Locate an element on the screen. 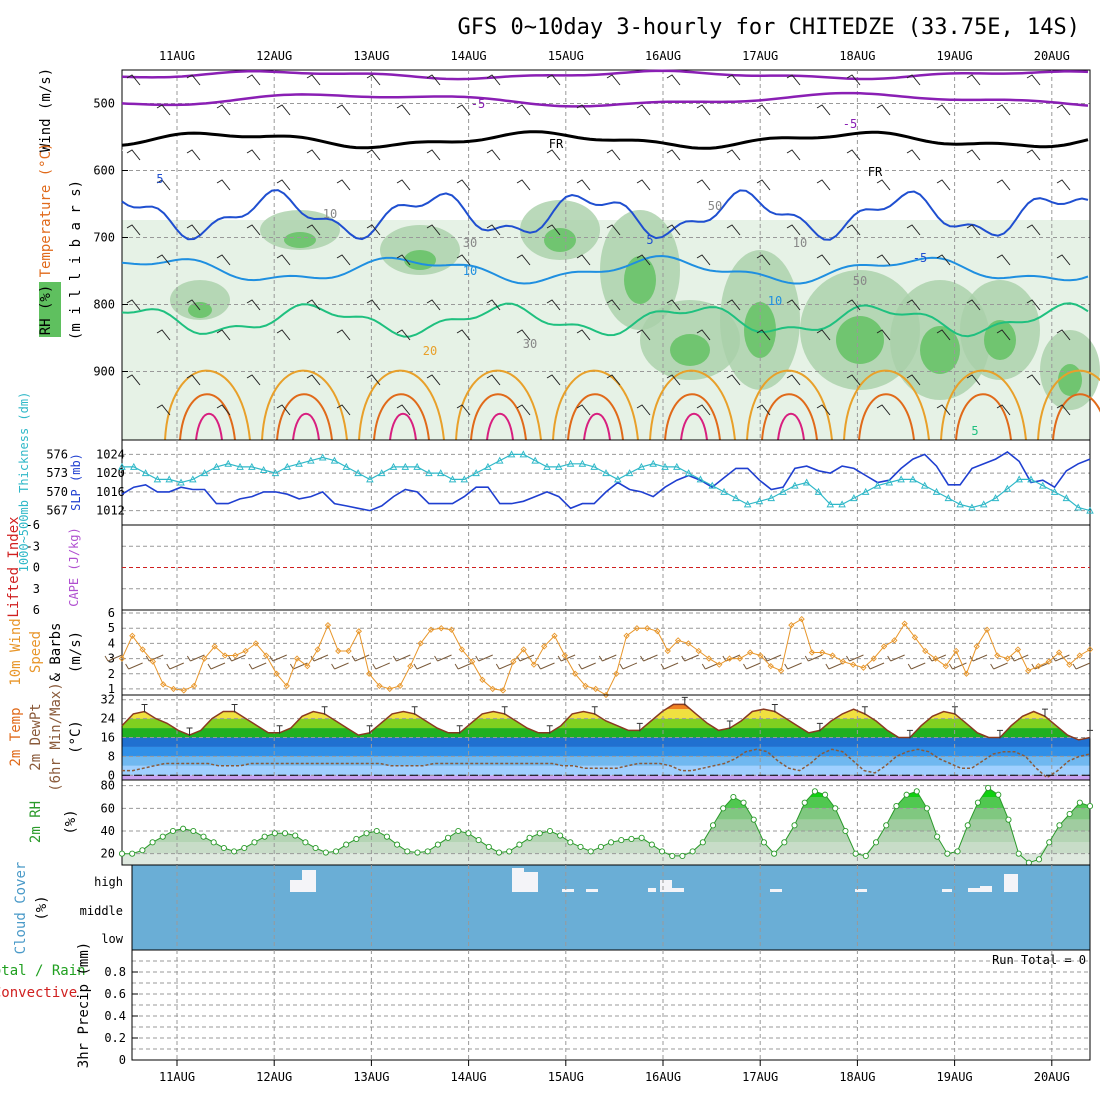 The width and height of the screenshot is (1100, 1100). y-axis-label: Temperature (°C) is located at coordinates (46, 210).